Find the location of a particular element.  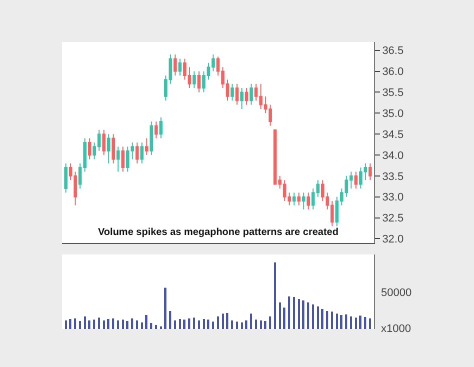

y-tick-label: 34.0 is located at coordinates (393, 156).